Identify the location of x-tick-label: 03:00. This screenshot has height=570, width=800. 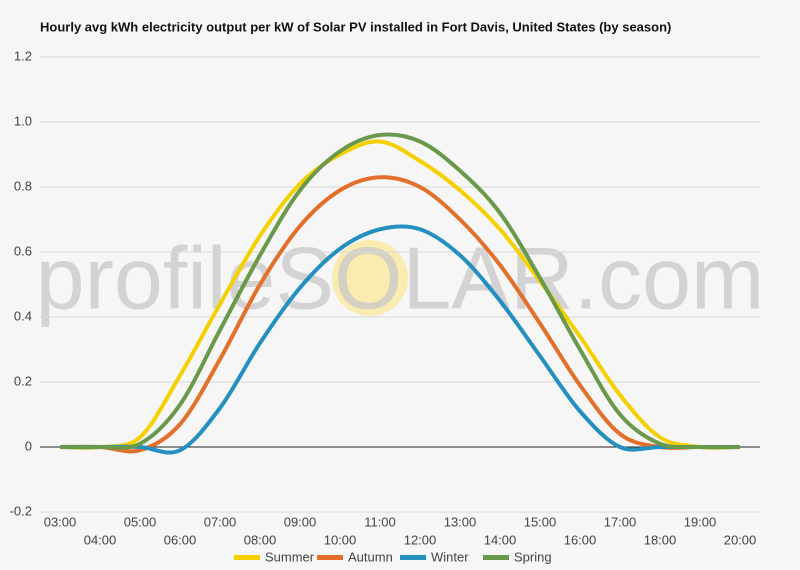
(60, 521).